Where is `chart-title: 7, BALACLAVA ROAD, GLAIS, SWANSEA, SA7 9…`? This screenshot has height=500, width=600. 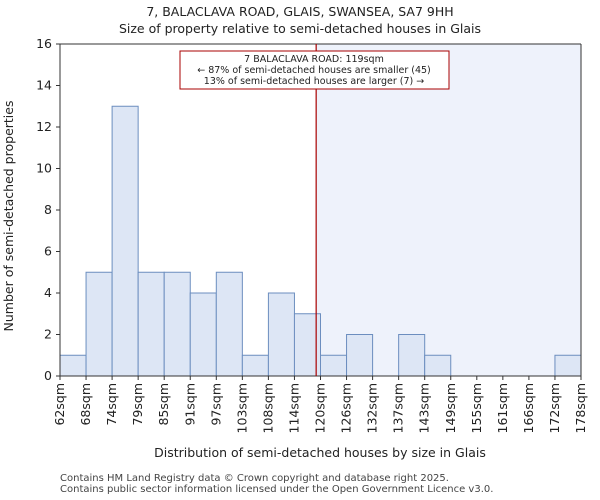 chart-title: 7, BALACLAVA ROAD, GLAIS, SWANSEA, SA7 9… is located at coordinates (299, 11).